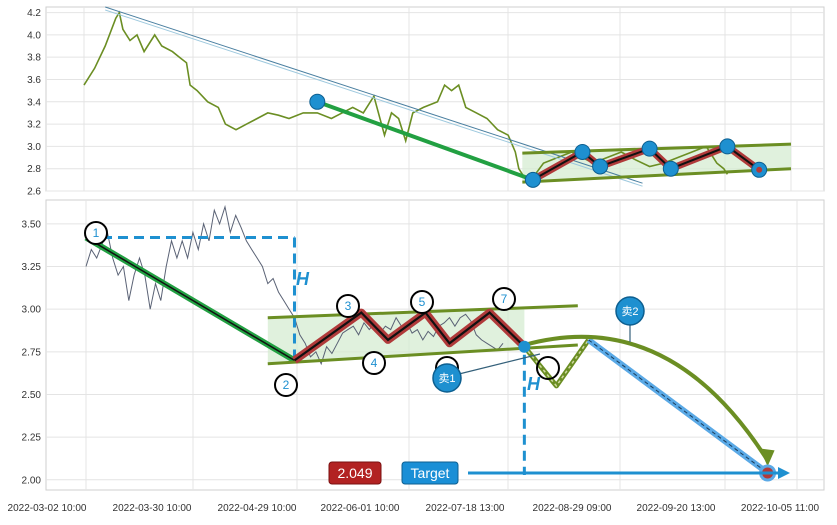 The height and width of the screenshot is (525, 837). I want to click on overview-end-dot, so click(759, 169).